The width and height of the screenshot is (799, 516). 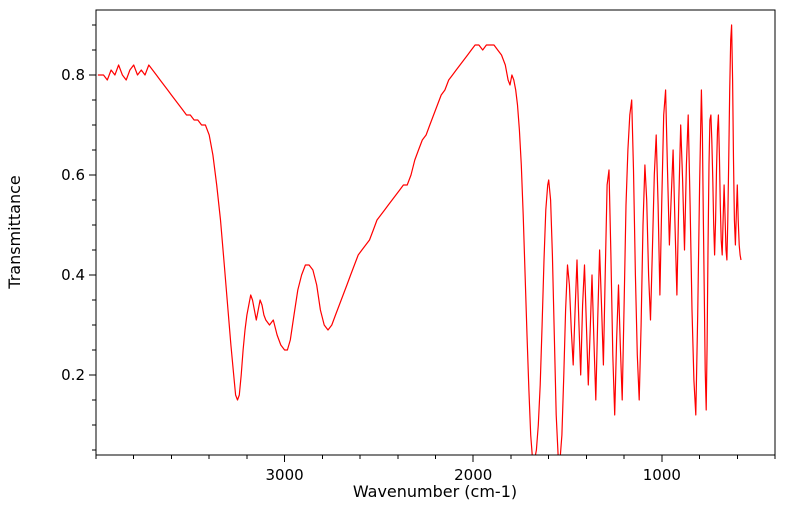 What do you see at coordinates (435, 491) in the screenshot?
I see `x-axis-label: Wavenumber (cm-1)` at bounding box center [435, 491].